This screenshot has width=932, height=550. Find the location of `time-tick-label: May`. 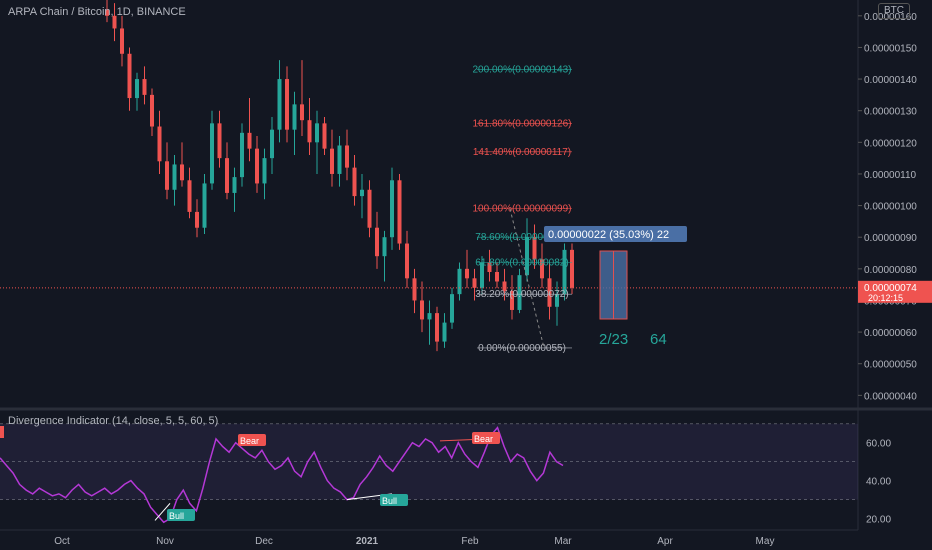

time-tick-label: May is located at coordinates (765, 541).